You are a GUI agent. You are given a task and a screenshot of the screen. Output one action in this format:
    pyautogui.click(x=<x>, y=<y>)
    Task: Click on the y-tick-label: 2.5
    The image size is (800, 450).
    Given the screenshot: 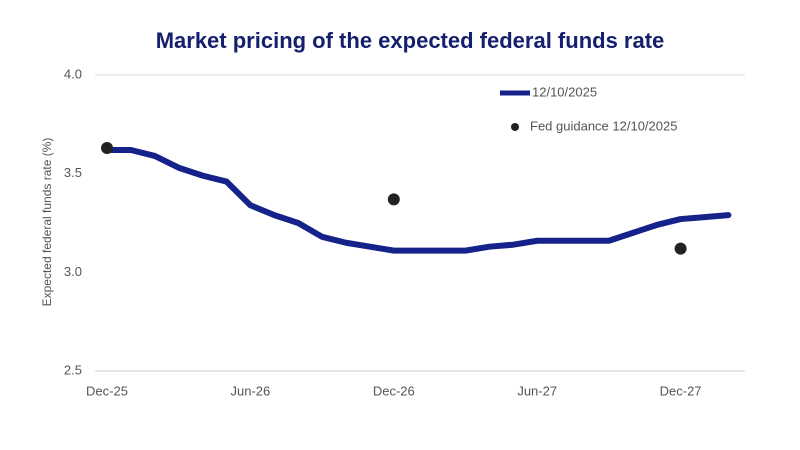 What is the action you would take?
    pyautogui.click(x=73, y=369)
    